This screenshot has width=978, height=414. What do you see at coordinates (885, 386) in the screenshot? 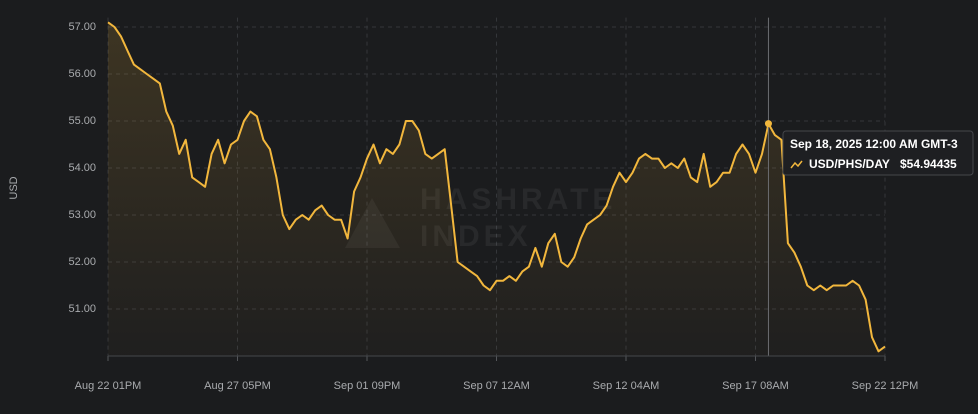
I see `x-tick-label: Sep 22 12PM` at bounding box center [885, 386].